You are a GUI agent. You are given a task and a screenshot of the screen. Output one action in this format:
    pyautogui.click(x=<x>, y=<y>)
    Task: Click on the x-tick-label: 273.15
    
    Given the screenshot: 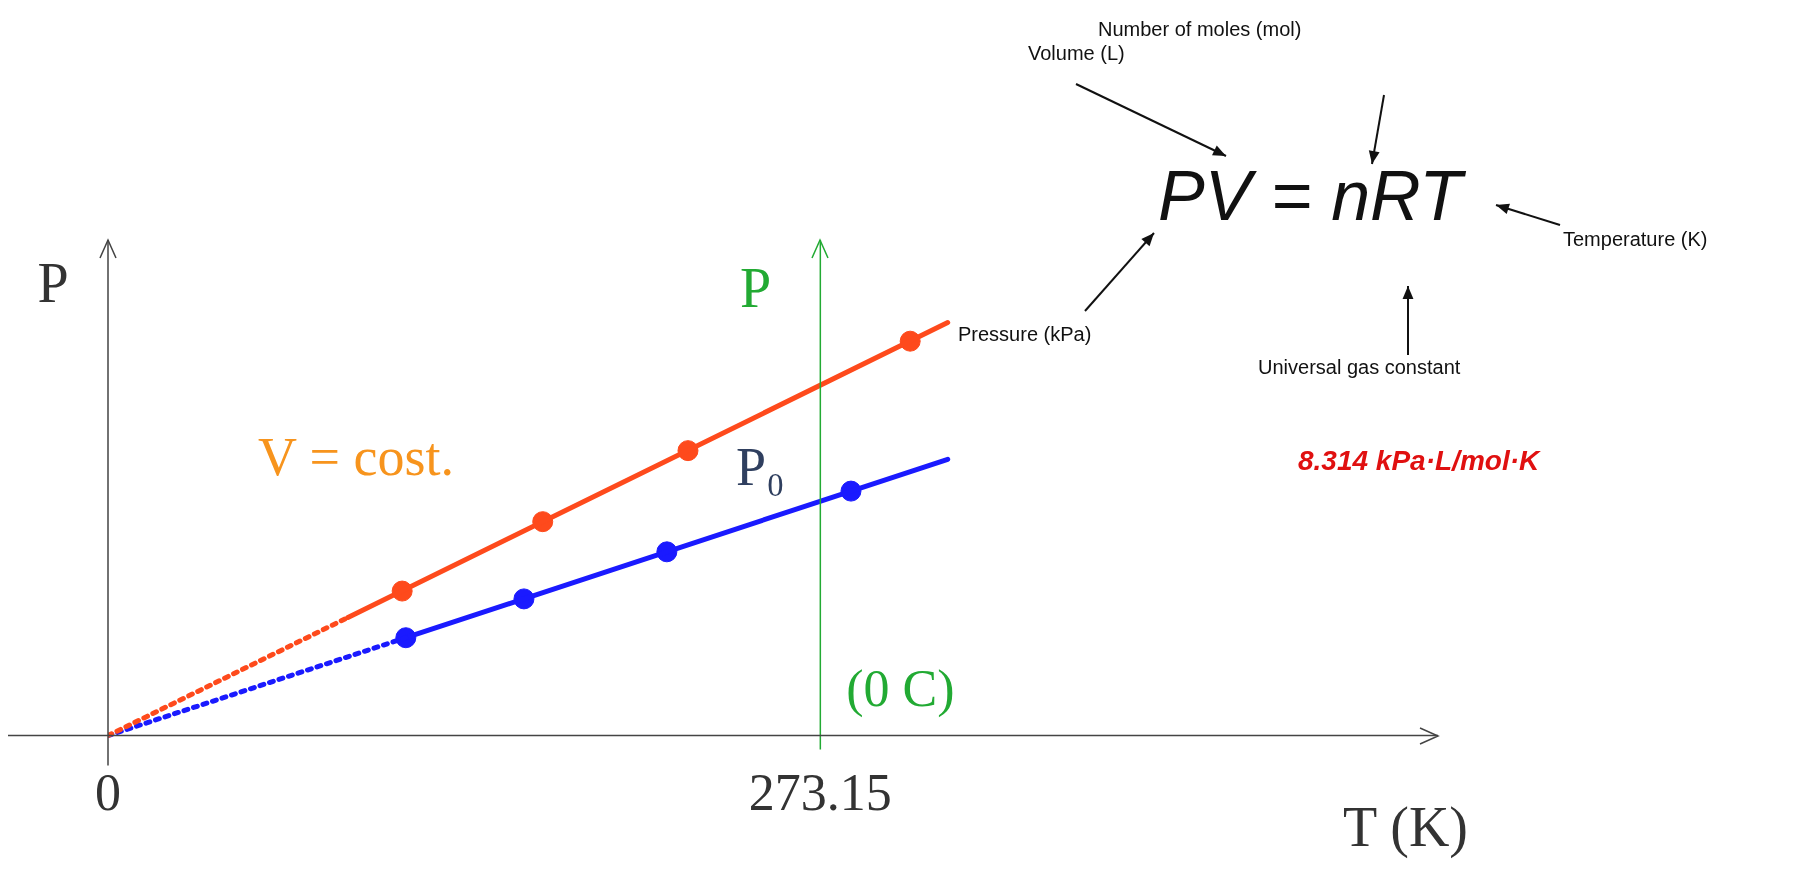 What is the action you would take?
    pyautogui.click(x=820, y=793)
    